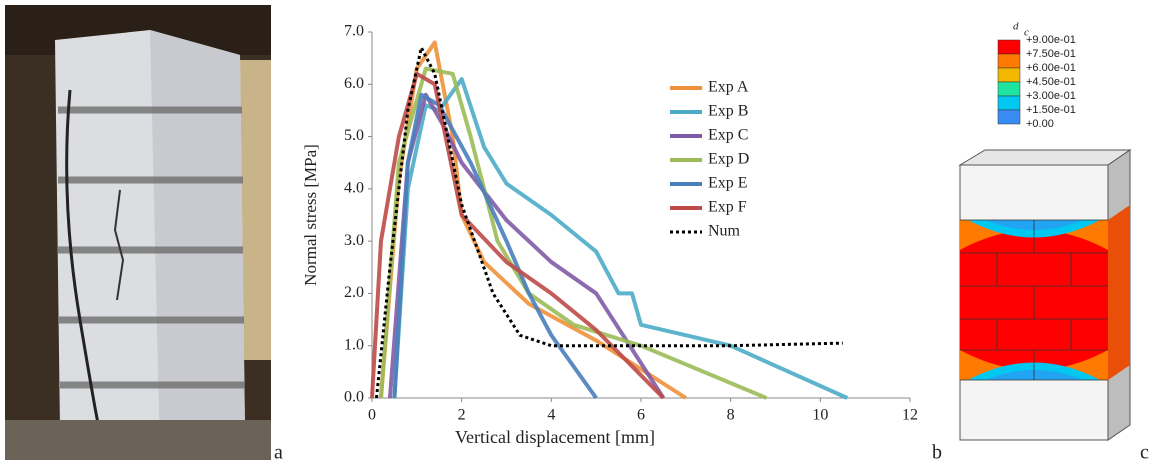  I want to click on colorbar-label: +6.00e-01, so click(1051, 68).